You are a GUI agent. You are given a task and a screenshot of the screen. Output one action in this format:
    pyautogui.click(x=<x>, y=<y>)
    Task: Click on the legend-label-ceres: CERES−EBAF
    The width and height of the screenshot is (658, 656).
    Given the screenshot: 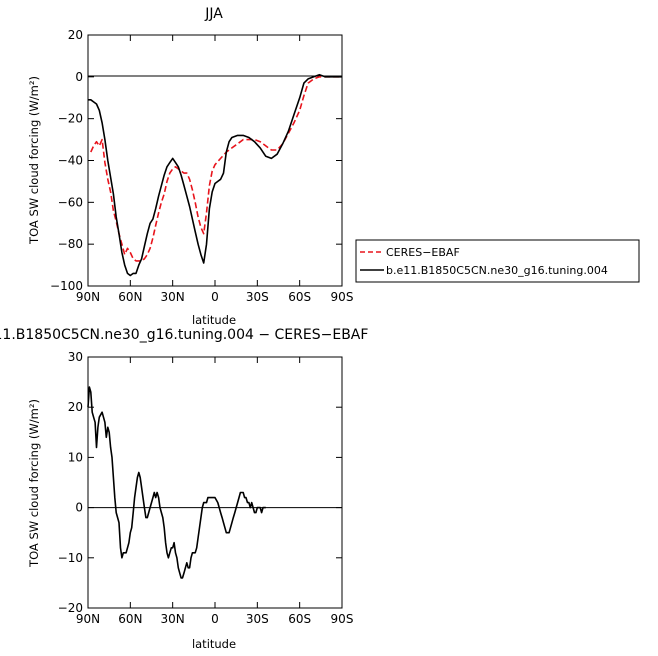 What is the action you would take?
    pyautogui.click(x=423, y=252)
    